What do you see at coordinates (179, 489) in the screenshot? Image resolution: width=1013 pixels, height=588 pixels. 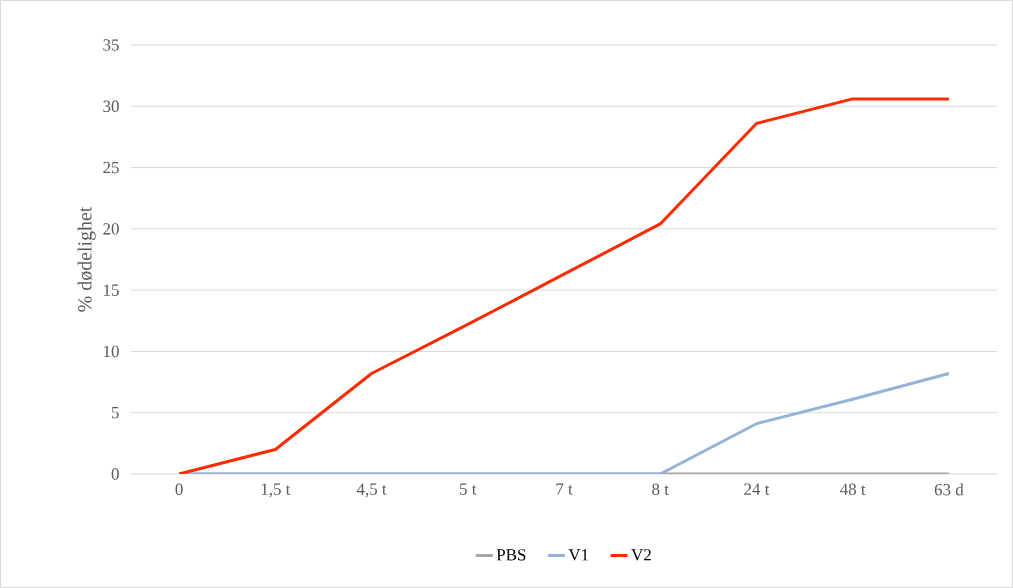 I see `x-tick-label: 0` at bounding box center [179, 489].